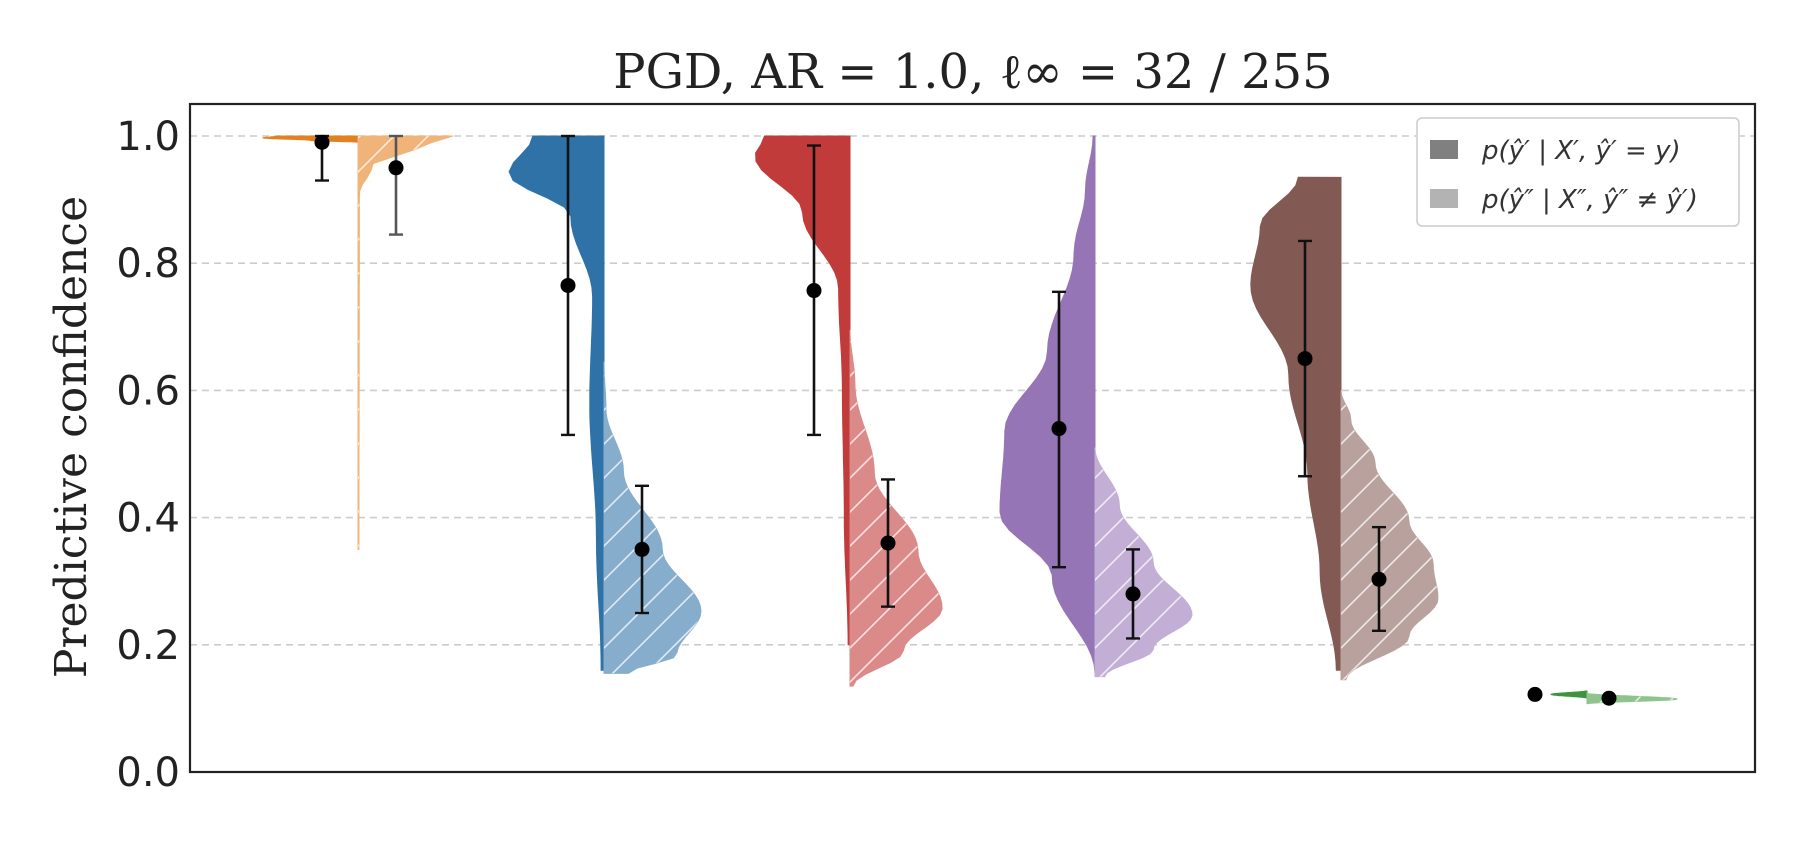 Image resolution: width=1799 pixels, height=848 pixels. Describe the element at coordinates (148, 519) in the screenshot. I see `y-tick-label: 0.4` at that location.